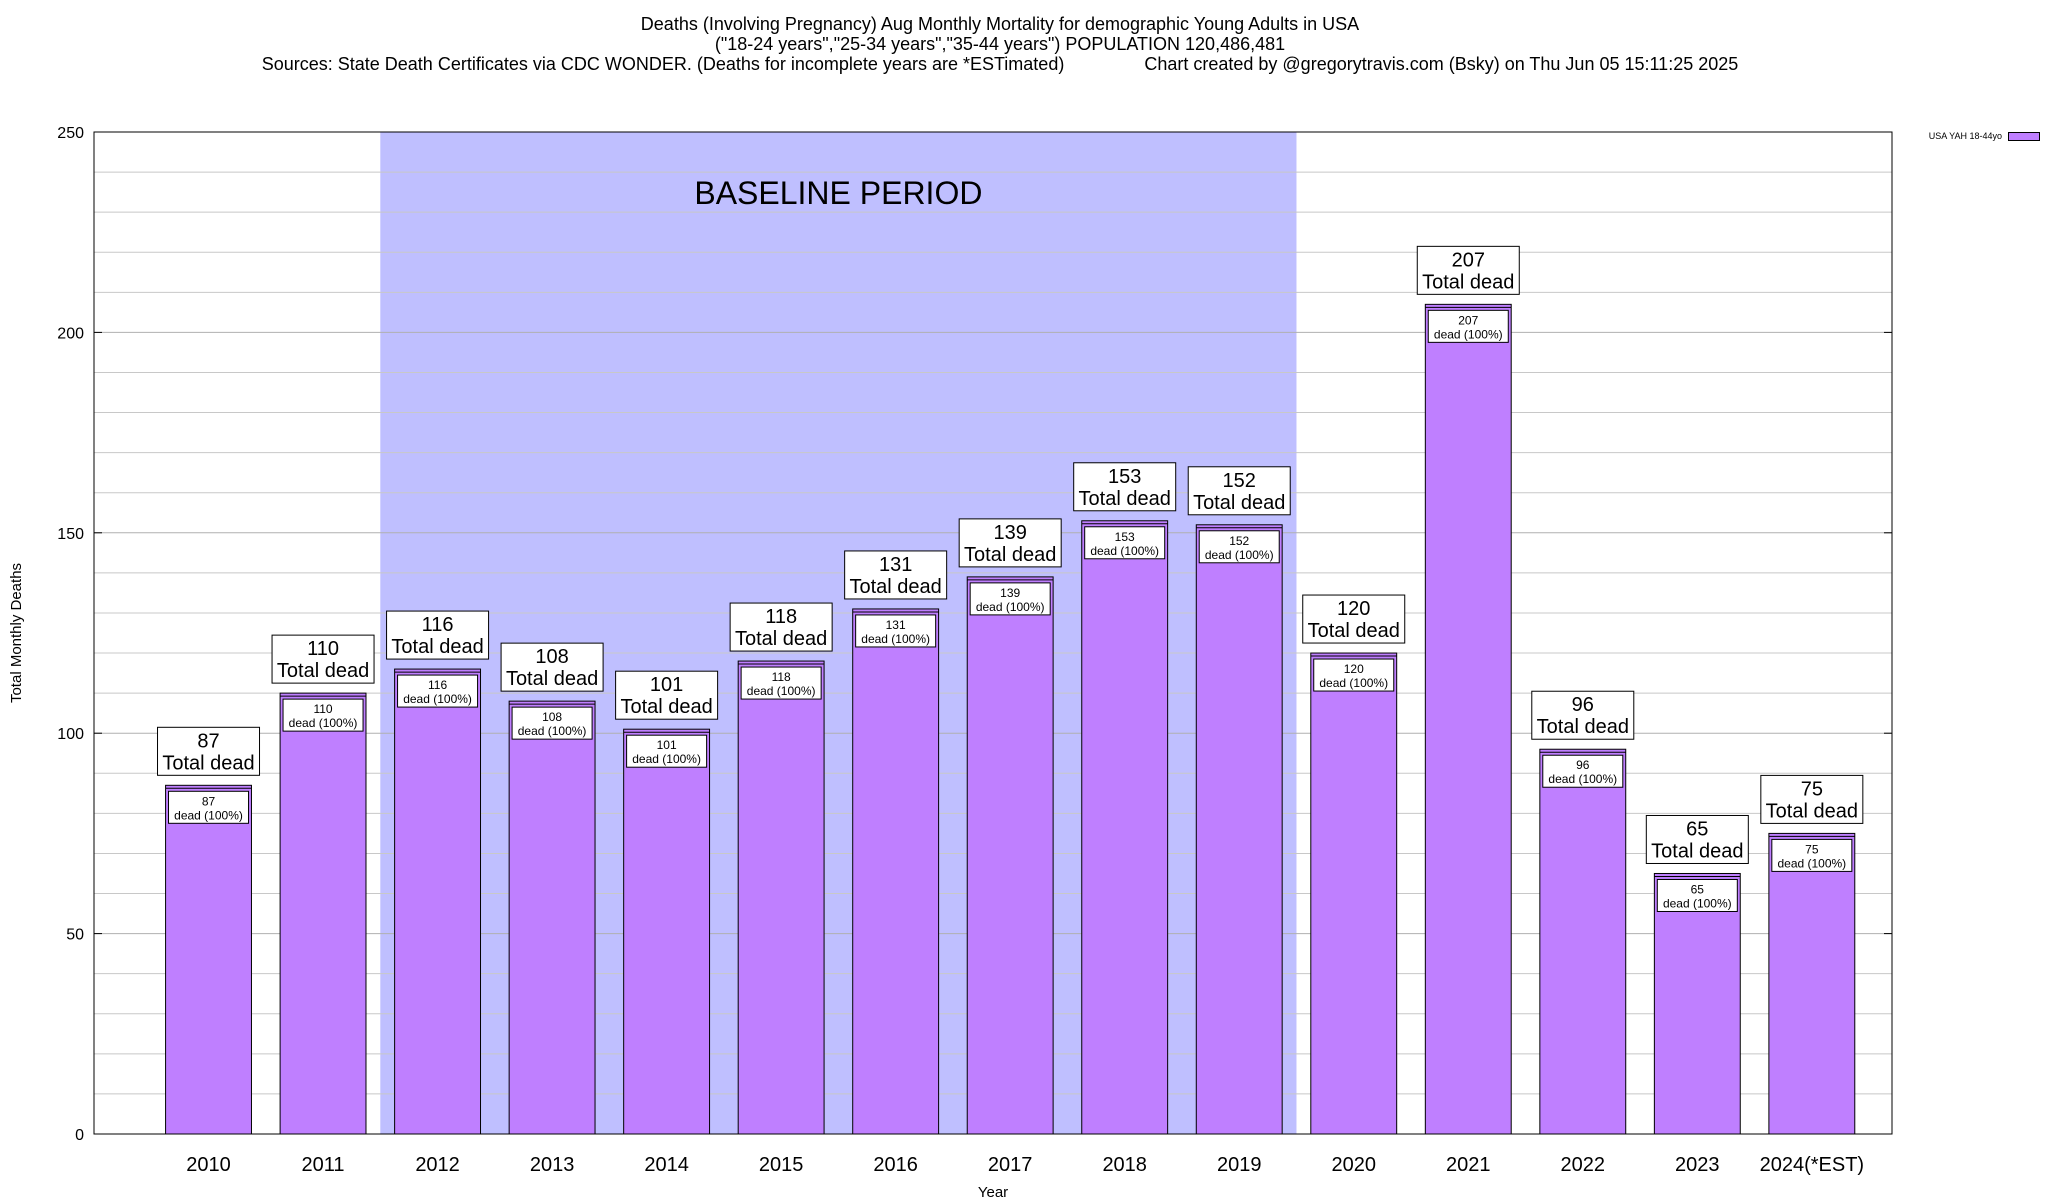 The height and width of the screenshot is (1200, 2048). What do you see at coordinates (1125, 537) in the screenshot?
I see `inner-label-value: 153` at bounding box center [1125, 537].